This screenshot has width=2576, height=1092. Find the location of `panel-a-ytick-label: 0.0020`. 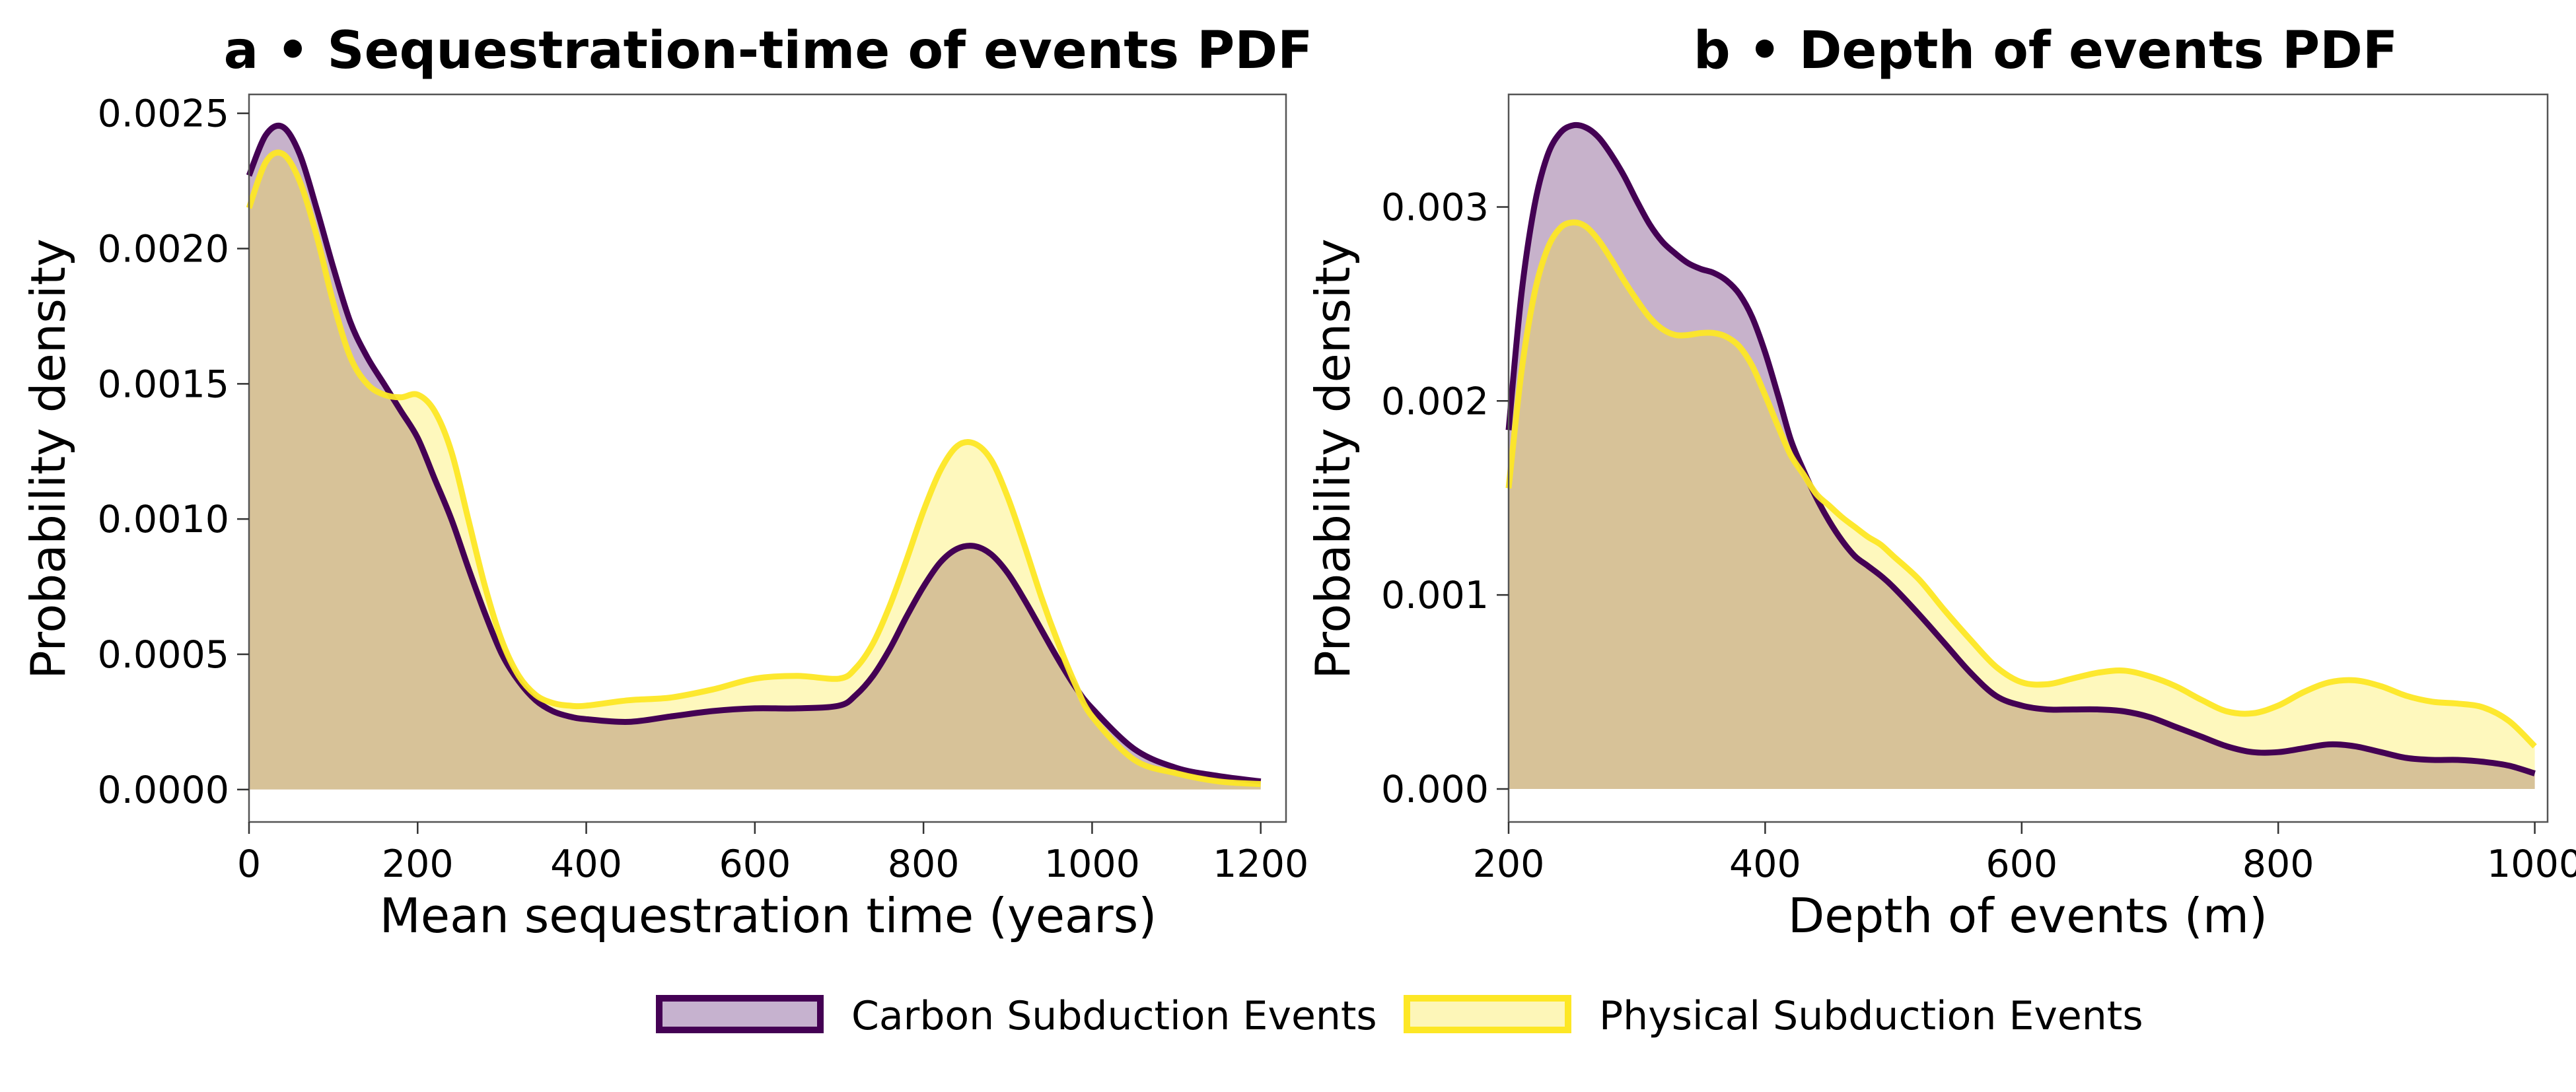

panel-a-ytick-label: 0.0020 is located at coordinates (163, 249).